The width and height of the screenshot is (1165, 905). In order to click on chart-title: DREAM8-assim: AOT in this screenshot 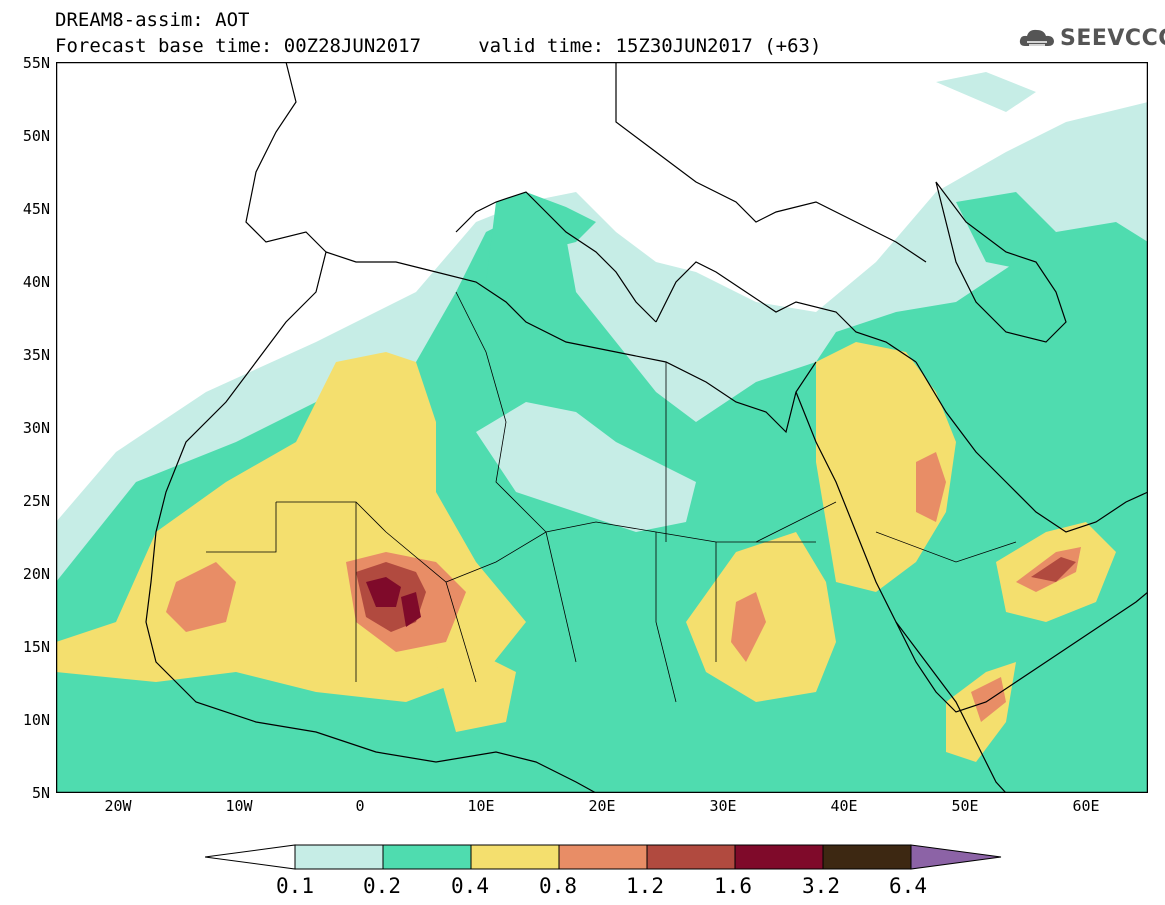, I will do `click(152, 20)`.